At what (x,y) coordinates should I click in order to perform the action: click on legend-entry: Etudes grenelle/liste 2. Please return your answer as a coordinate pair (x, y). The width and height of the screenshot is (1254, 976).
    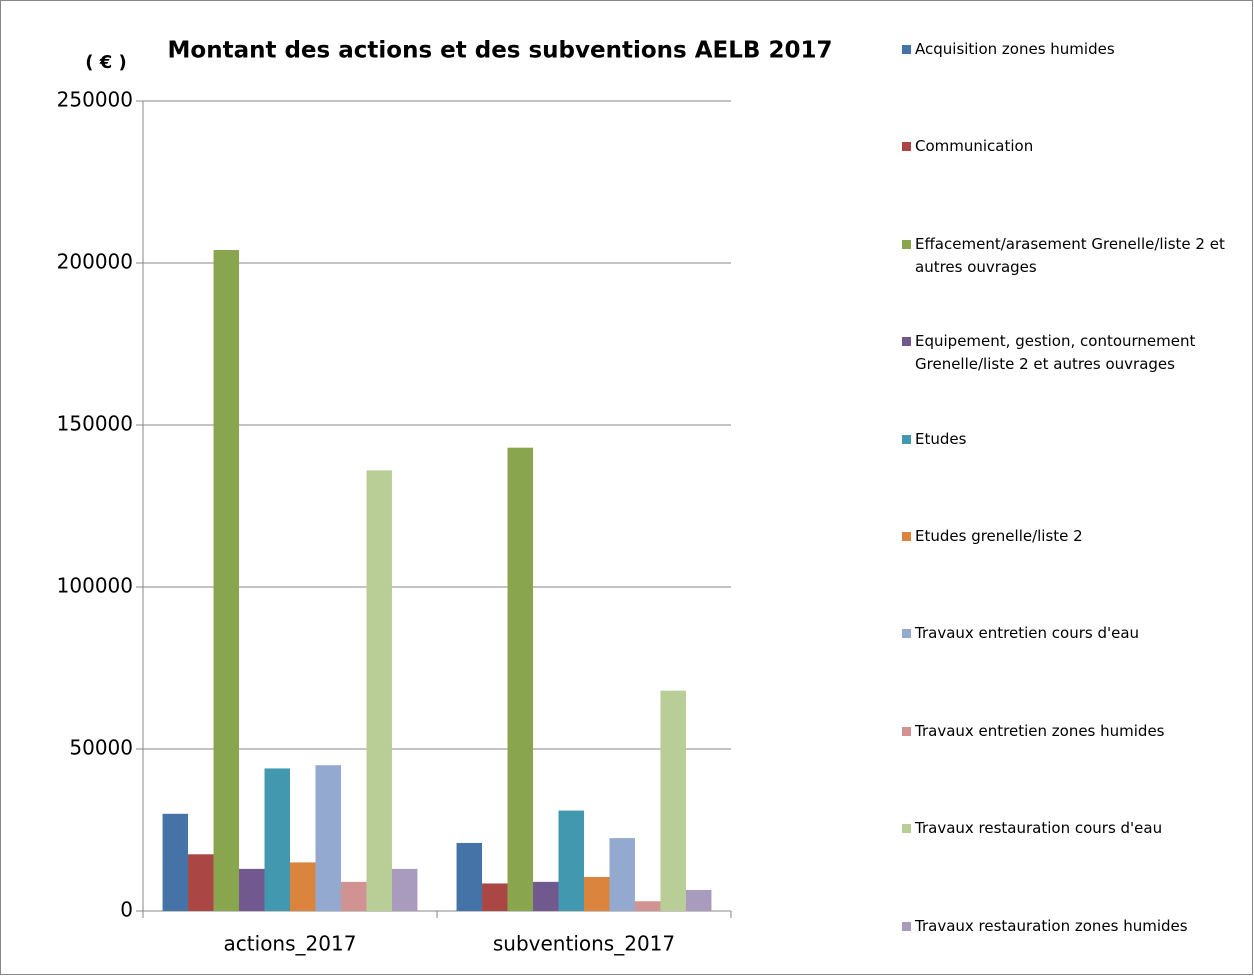
    Looking at the image, I should click on (1072, 536).